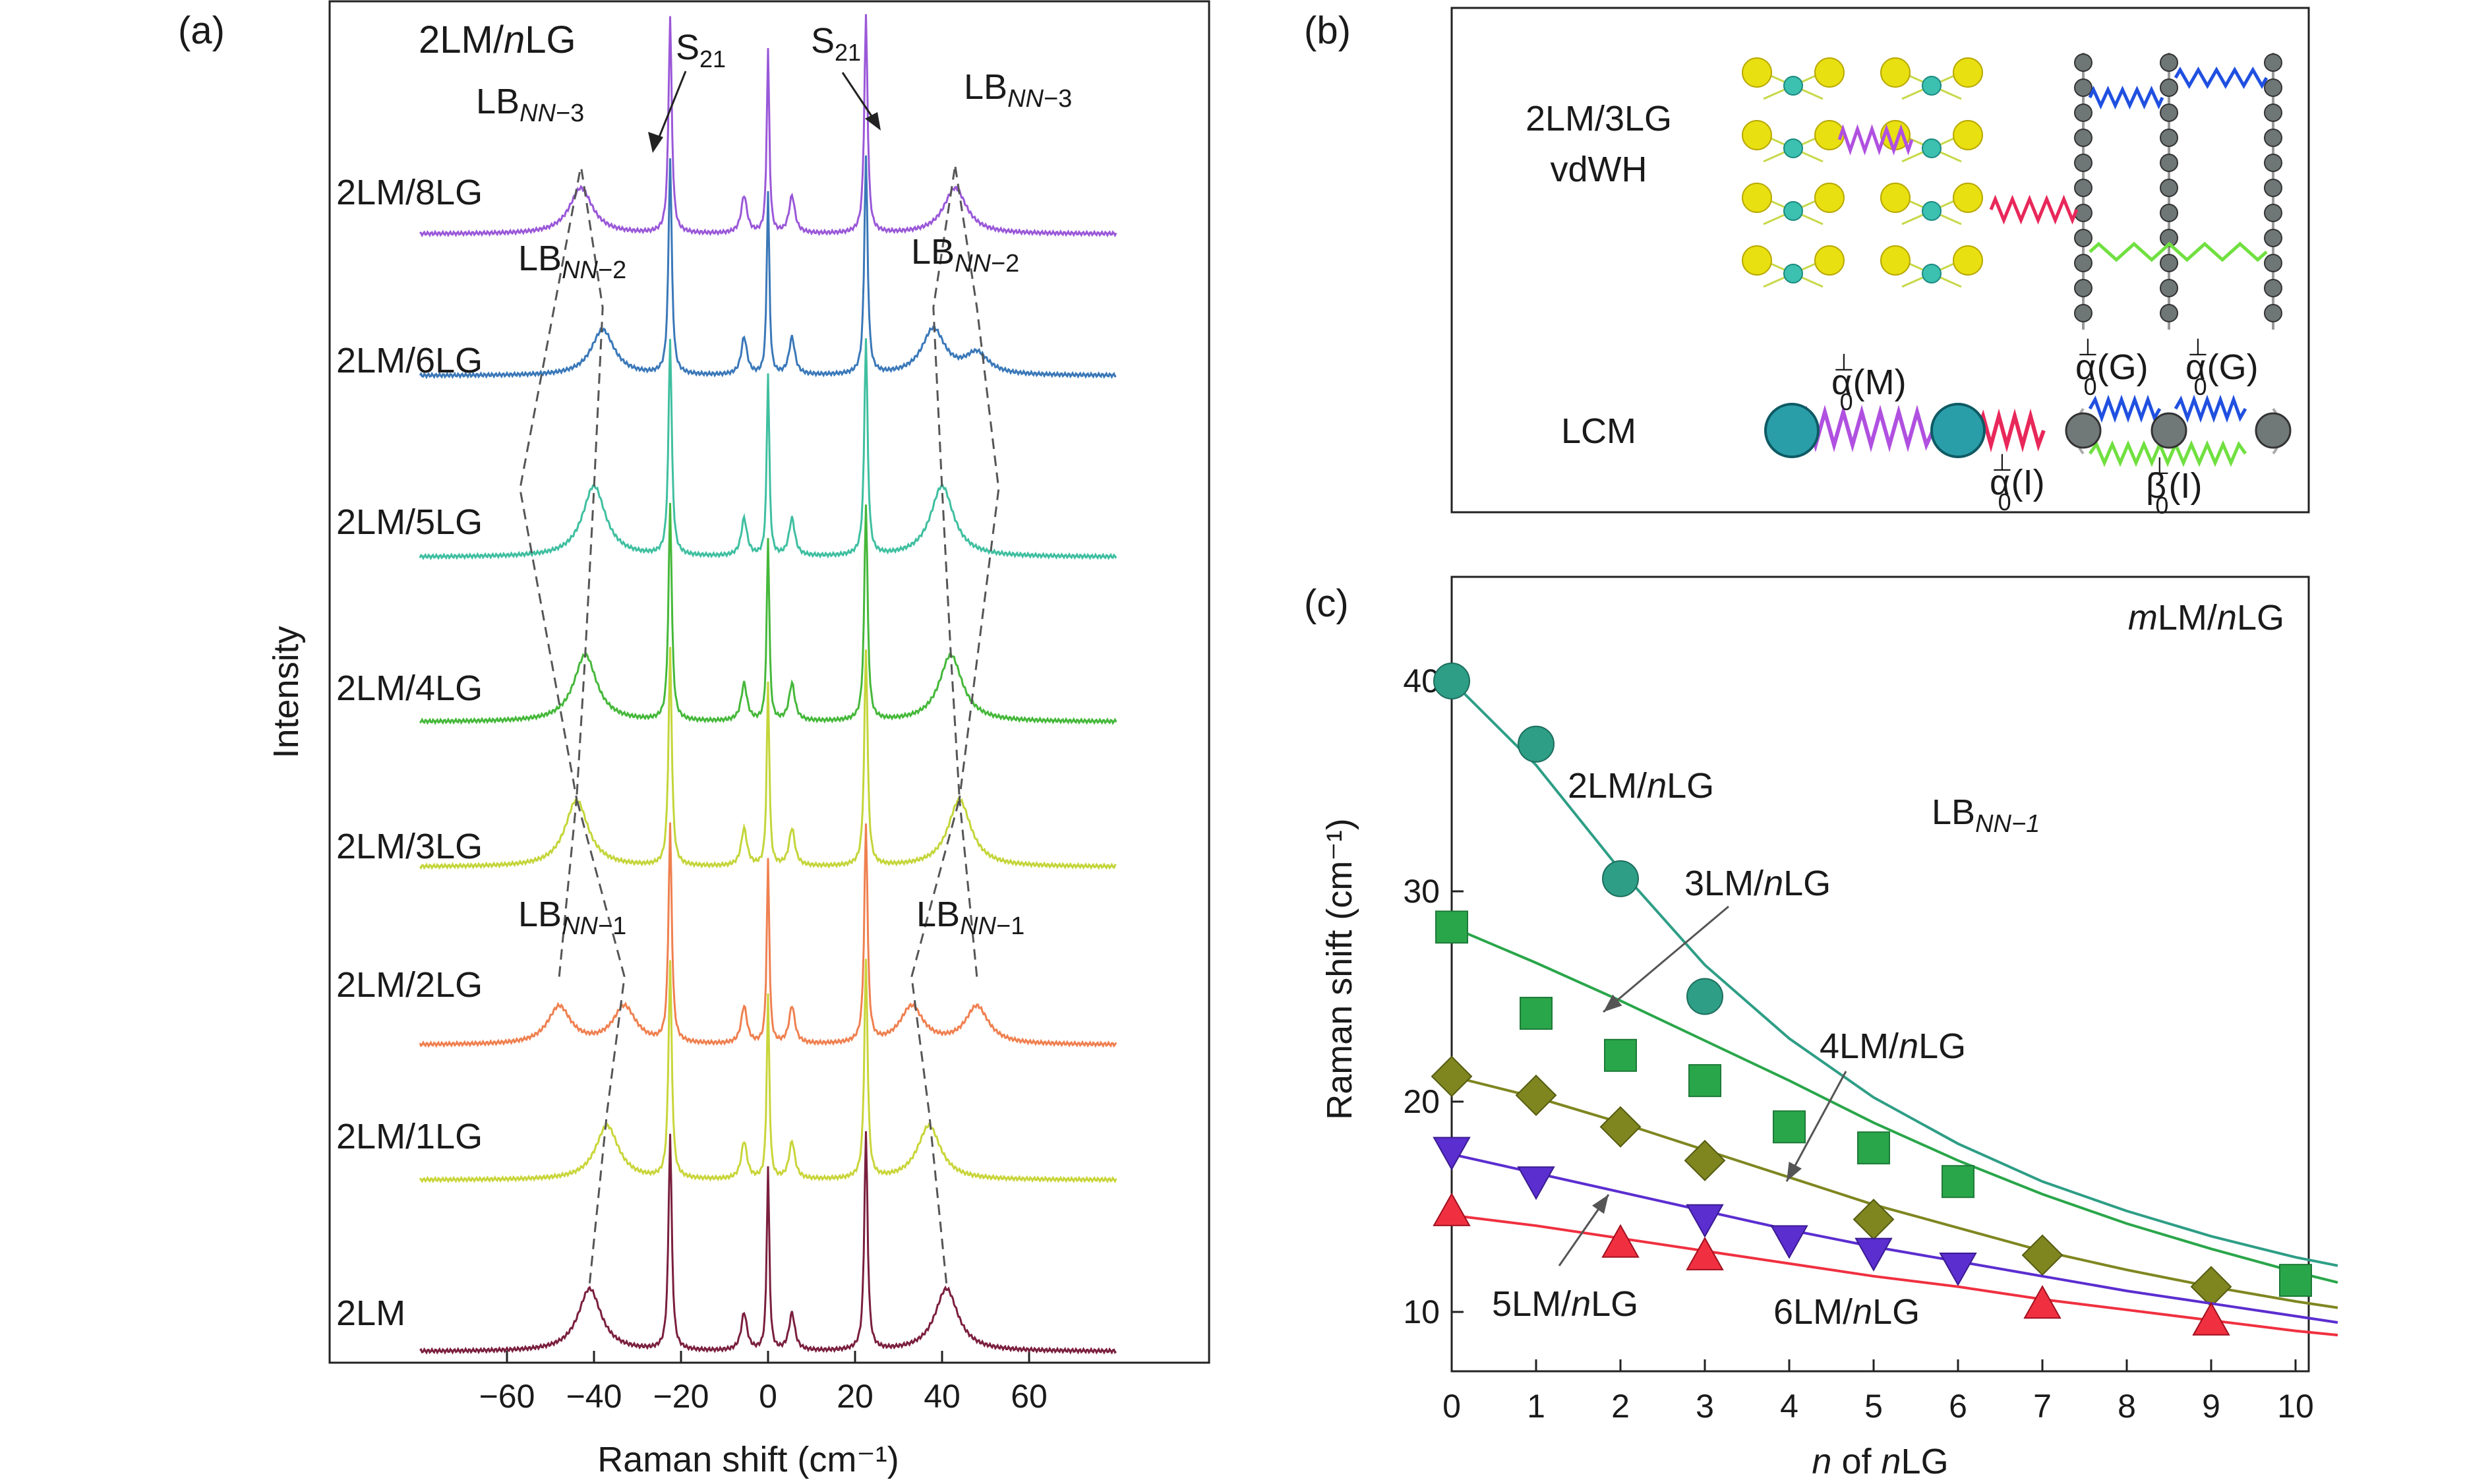  I want to click on vdwh-label-line2: vdWH, so click(1599, 169).